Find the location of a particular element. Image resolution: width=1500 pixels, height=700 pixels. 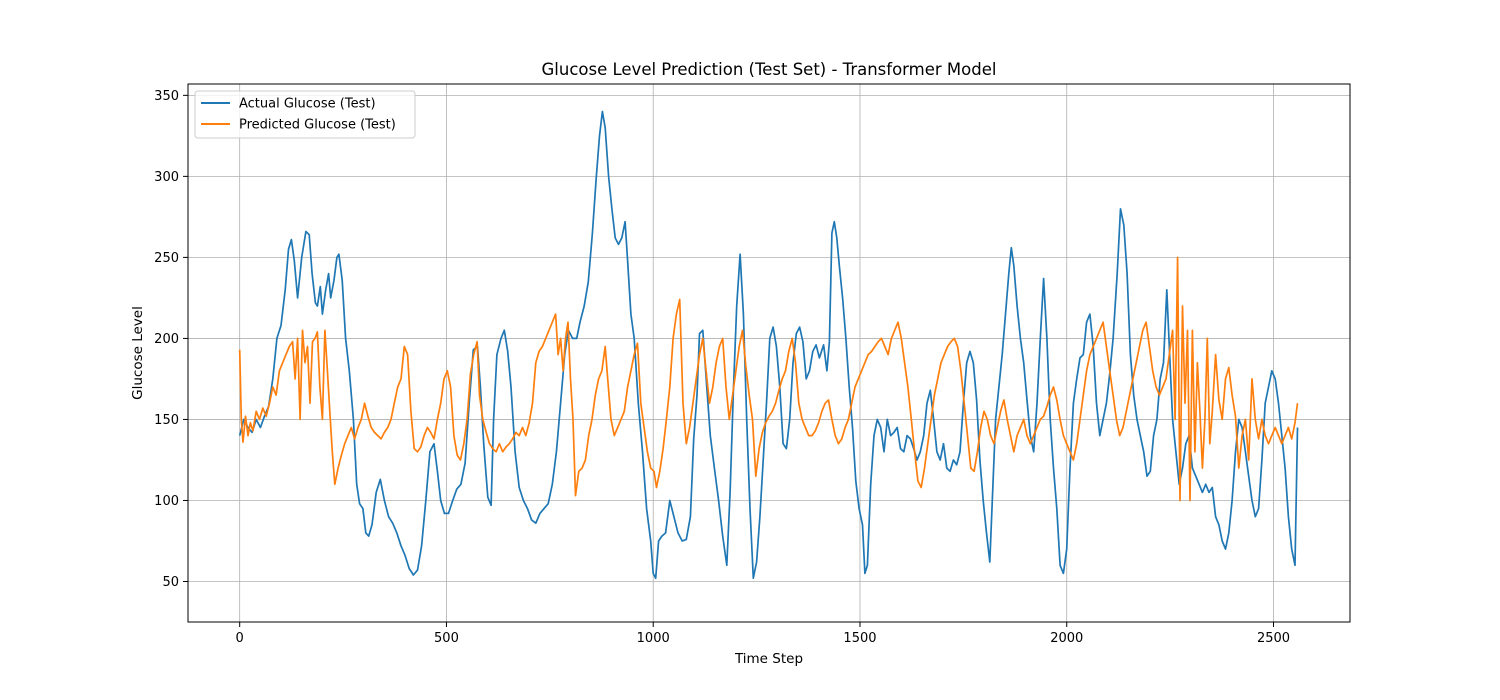

x-tick-label: 1500 is located at coordinates (859, 638).